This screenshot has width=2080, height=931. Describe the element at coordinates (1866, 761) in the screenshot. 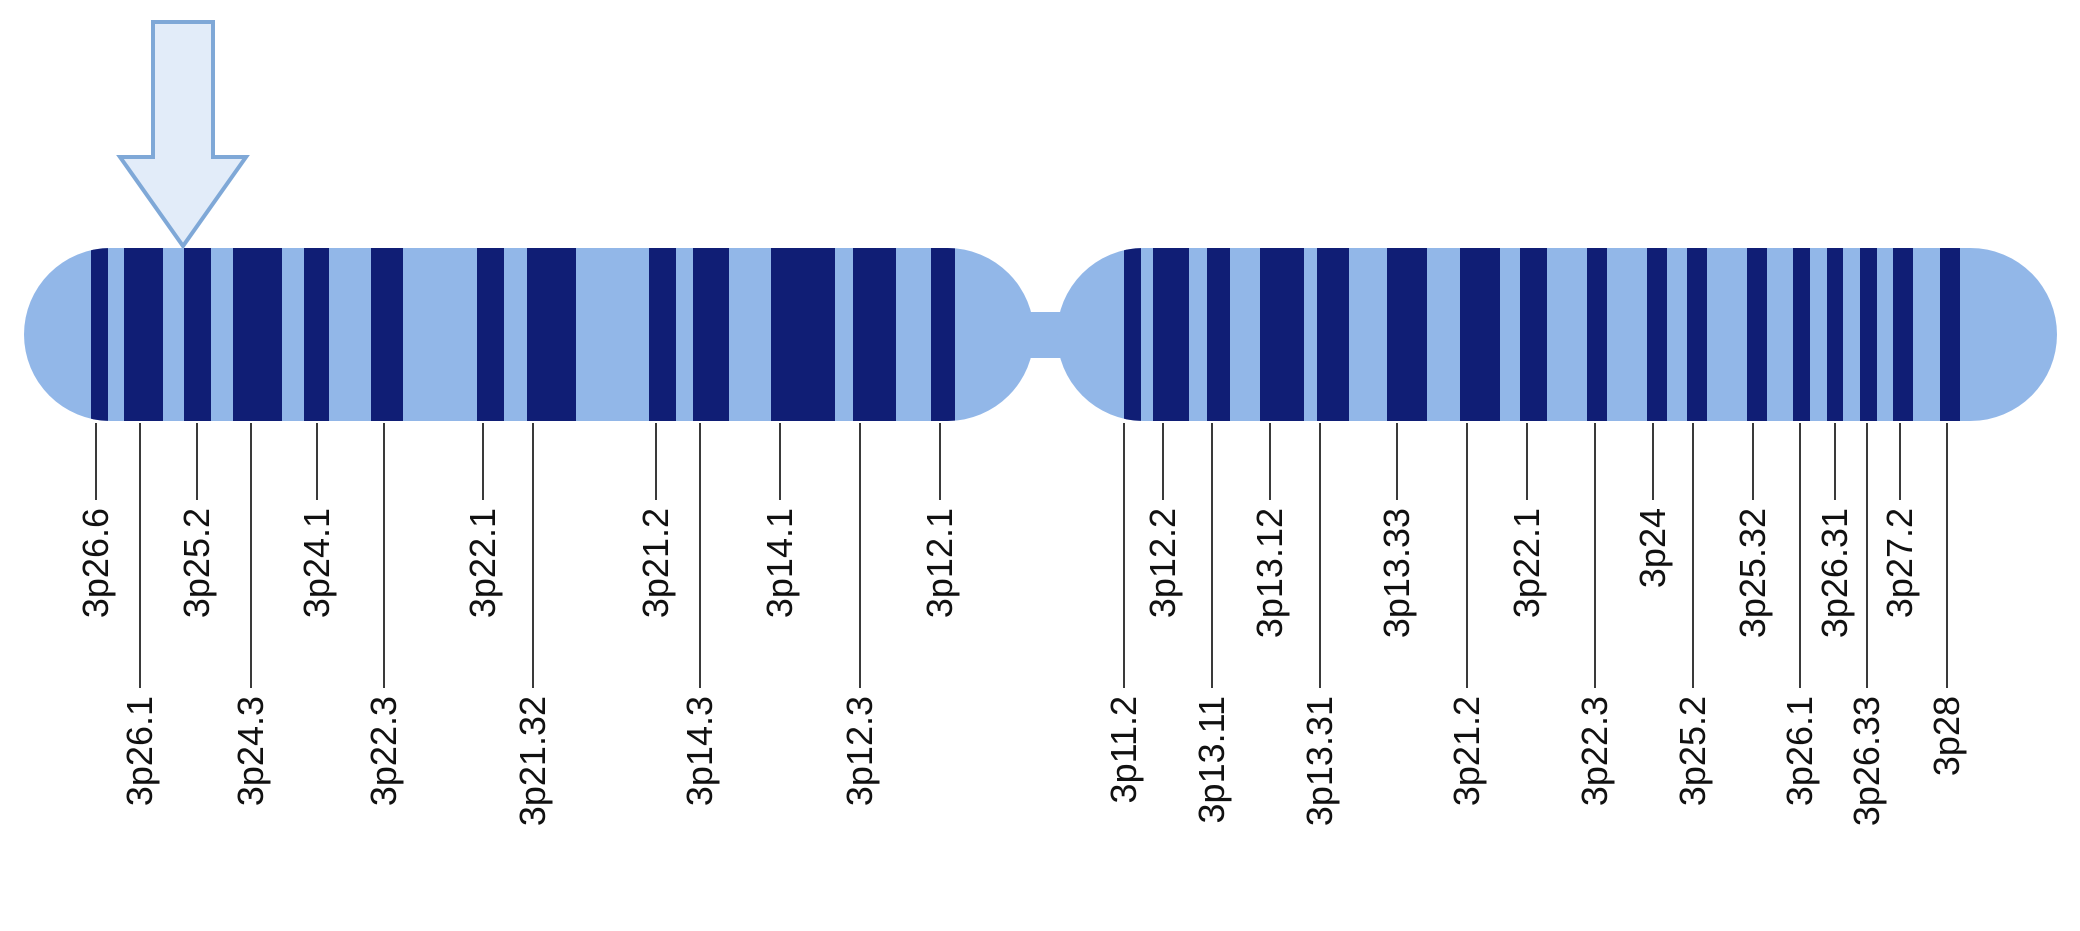

I see `band-label: 3p26.33` at that location.